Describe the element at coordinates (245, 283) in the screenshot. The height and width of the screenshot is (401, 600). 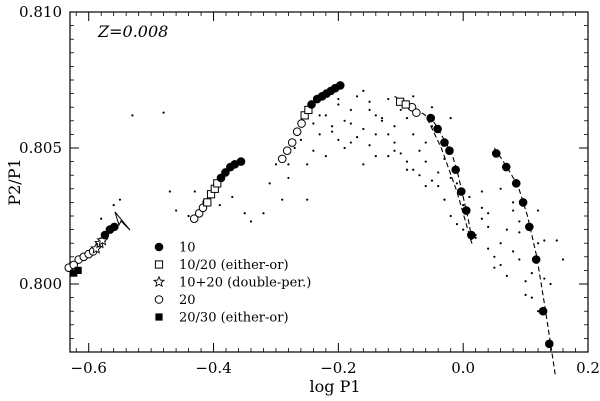
I see `legend-label: 10+20 (double-per.)` at that location.